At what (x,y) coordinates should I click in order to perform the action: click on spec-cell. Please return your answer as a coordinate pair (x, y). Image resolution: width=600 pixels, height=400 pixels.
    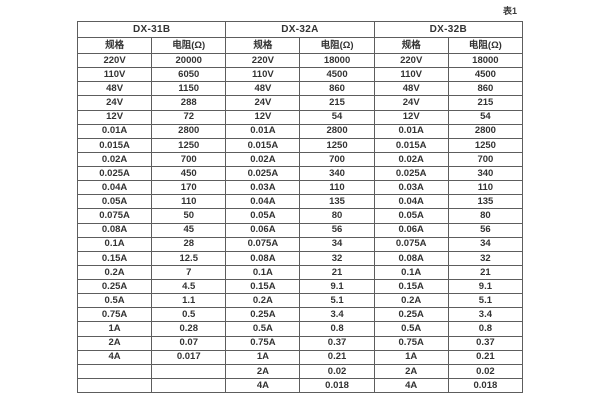
    Looking at the image, I should click on (114, 371).